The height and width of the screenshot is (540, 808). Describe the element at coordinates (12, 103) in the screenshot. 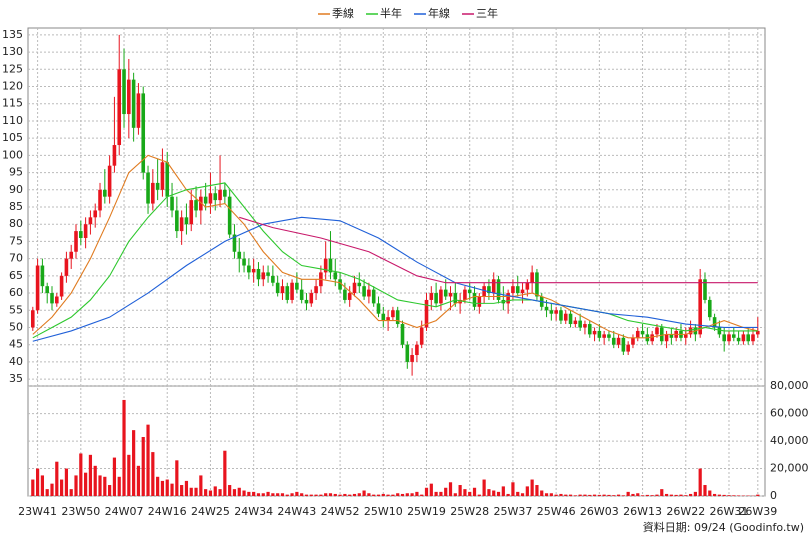

I see `y-tick-label: 115` at that location.